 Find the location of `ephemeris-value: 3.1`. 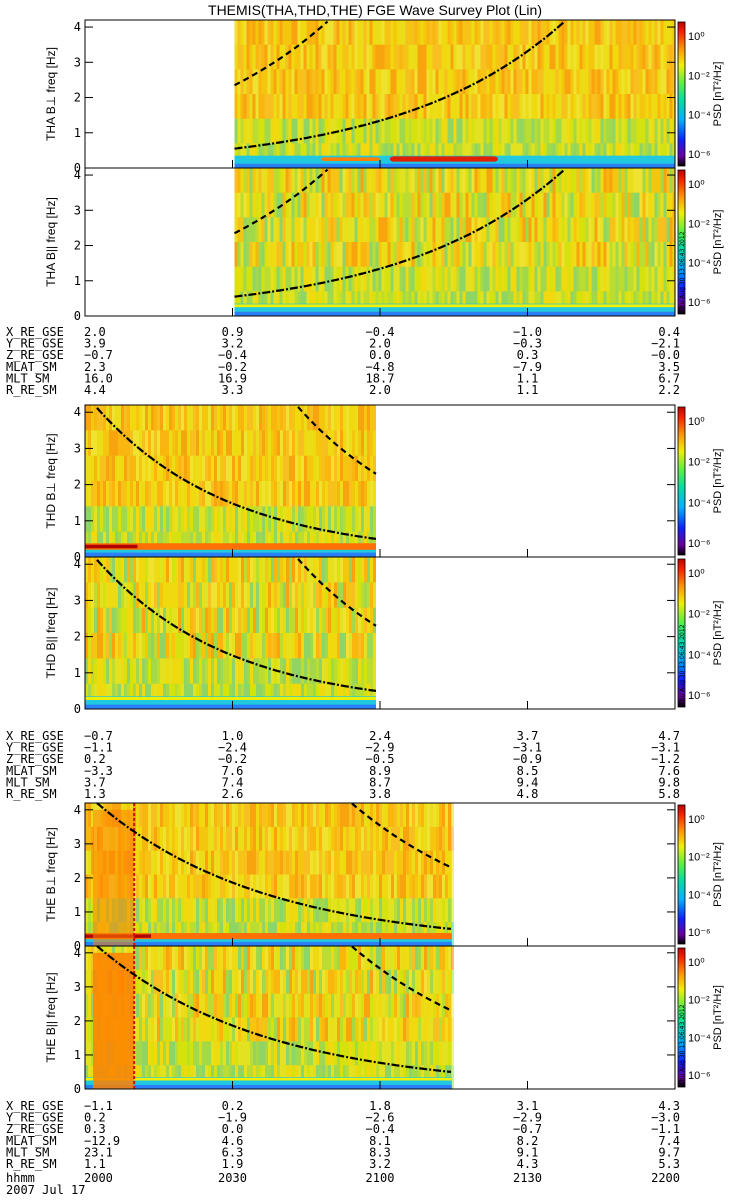

ephemeris-value: 3.1 is located at coordinates (528, 1106).